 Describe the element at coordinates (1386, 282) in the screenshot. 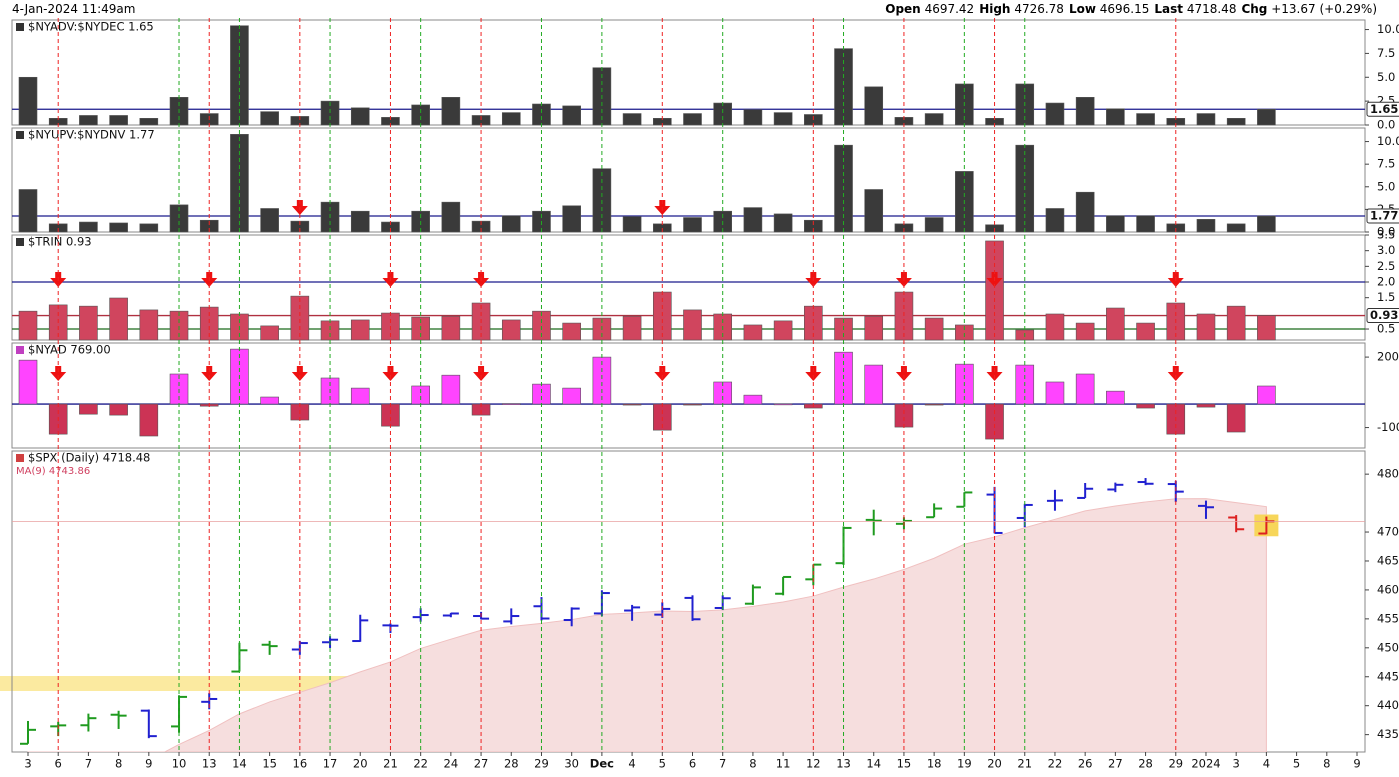

I see `y-tick-label: 2.0` at that location.